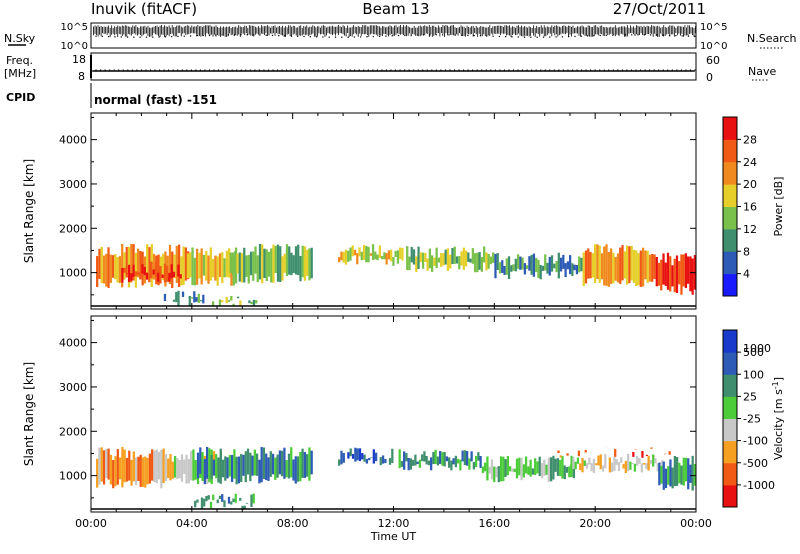 The image size is (800, 554). What do you see at coordinates (395, 9) in the screenshot?
I see `beam-title: Beam 13` at bounding box center [395, 9].